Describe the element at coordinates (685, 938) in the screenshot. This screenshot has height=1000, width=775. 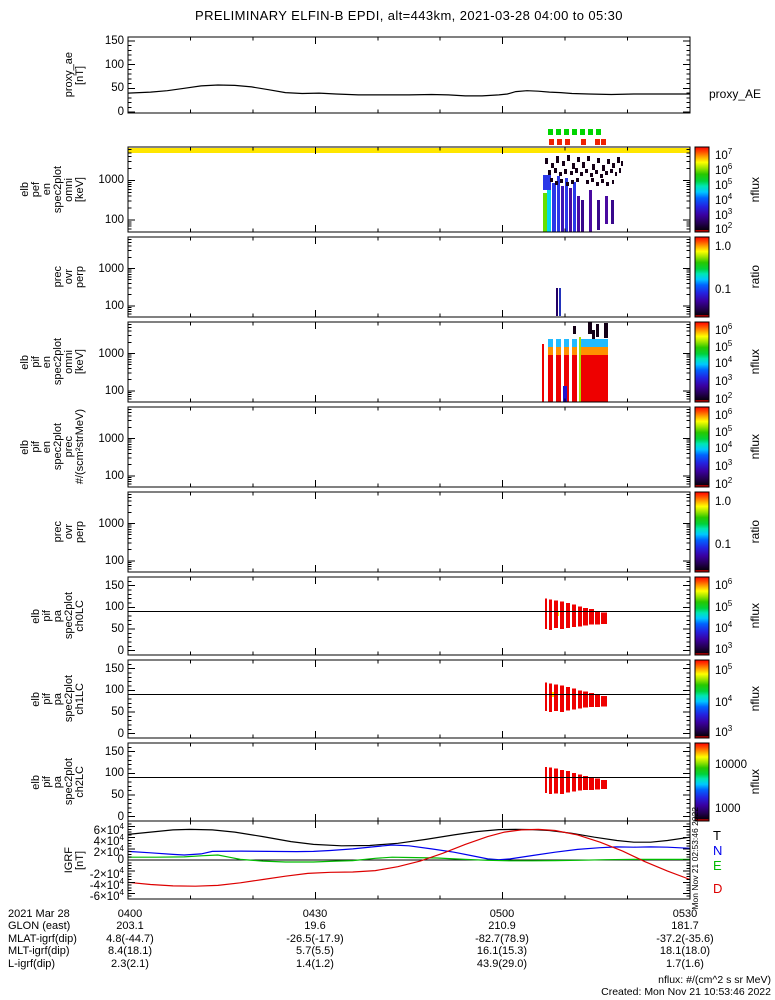
I see `footer-value: -37.2(-35.6)` at that location.